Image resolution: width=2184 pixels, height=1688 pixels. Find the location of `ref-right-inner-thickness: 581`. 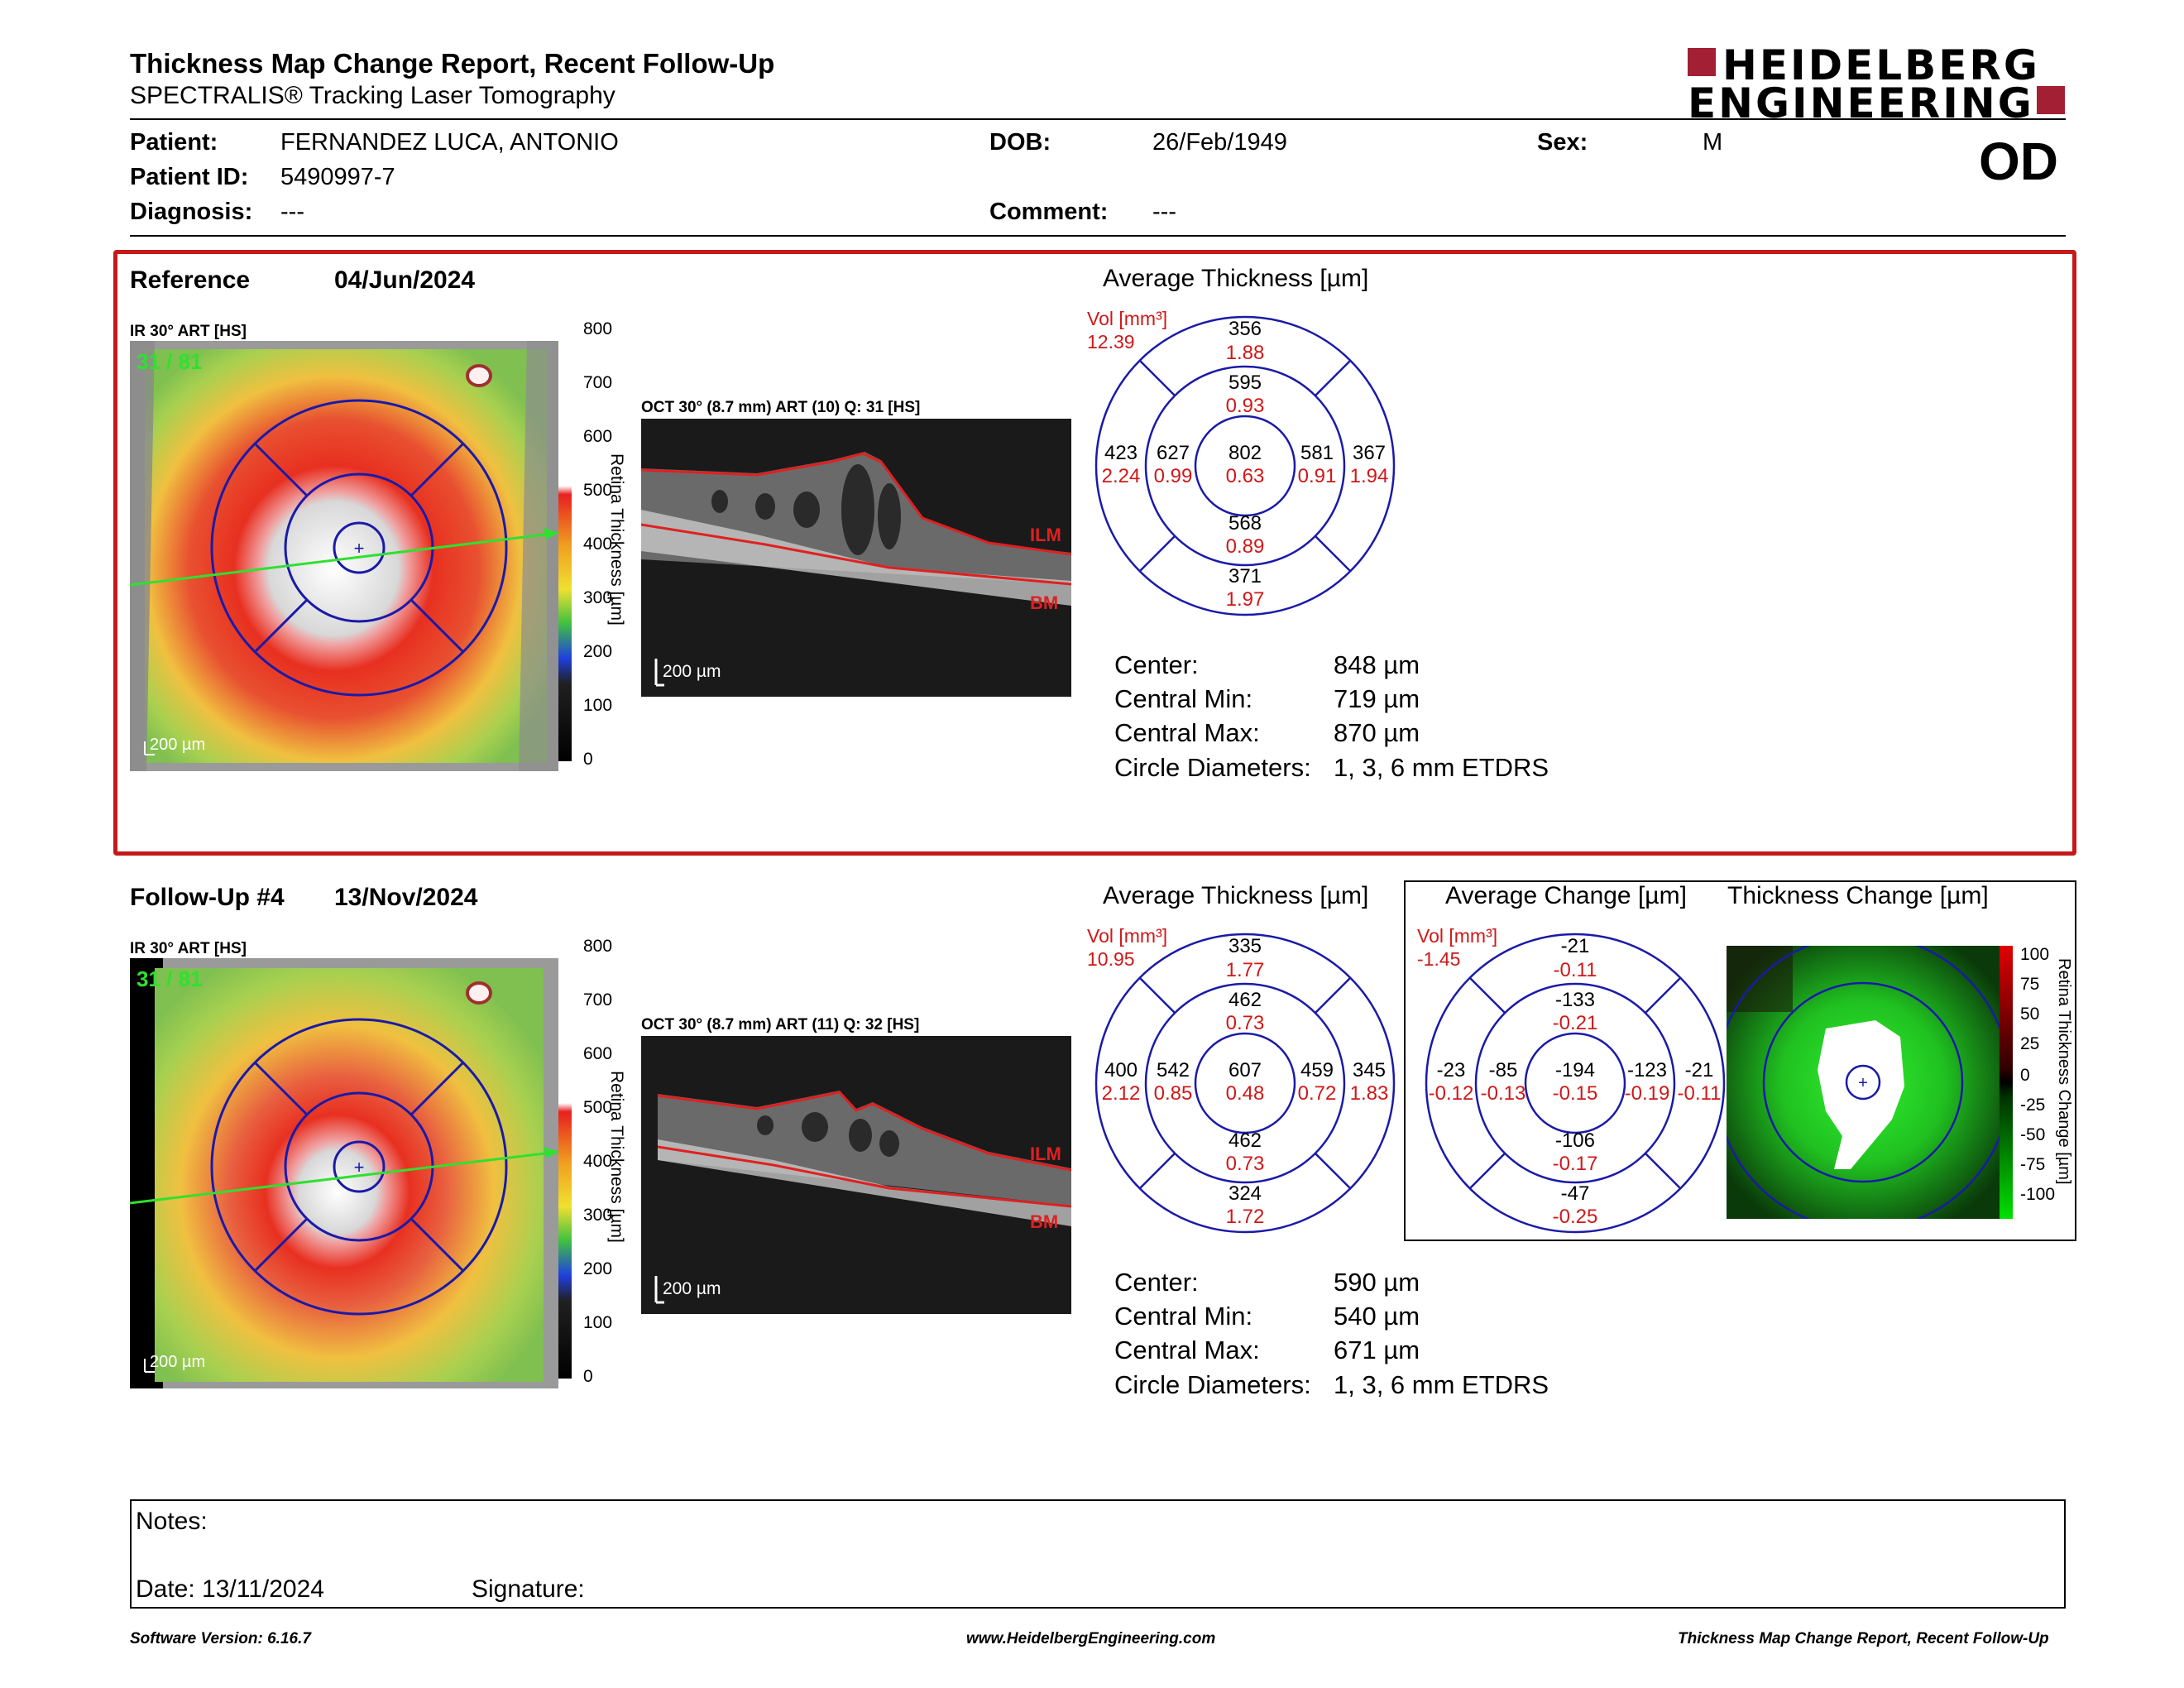

ref-right-inner-thickness: 581 is located at coordinates (1317, 453).